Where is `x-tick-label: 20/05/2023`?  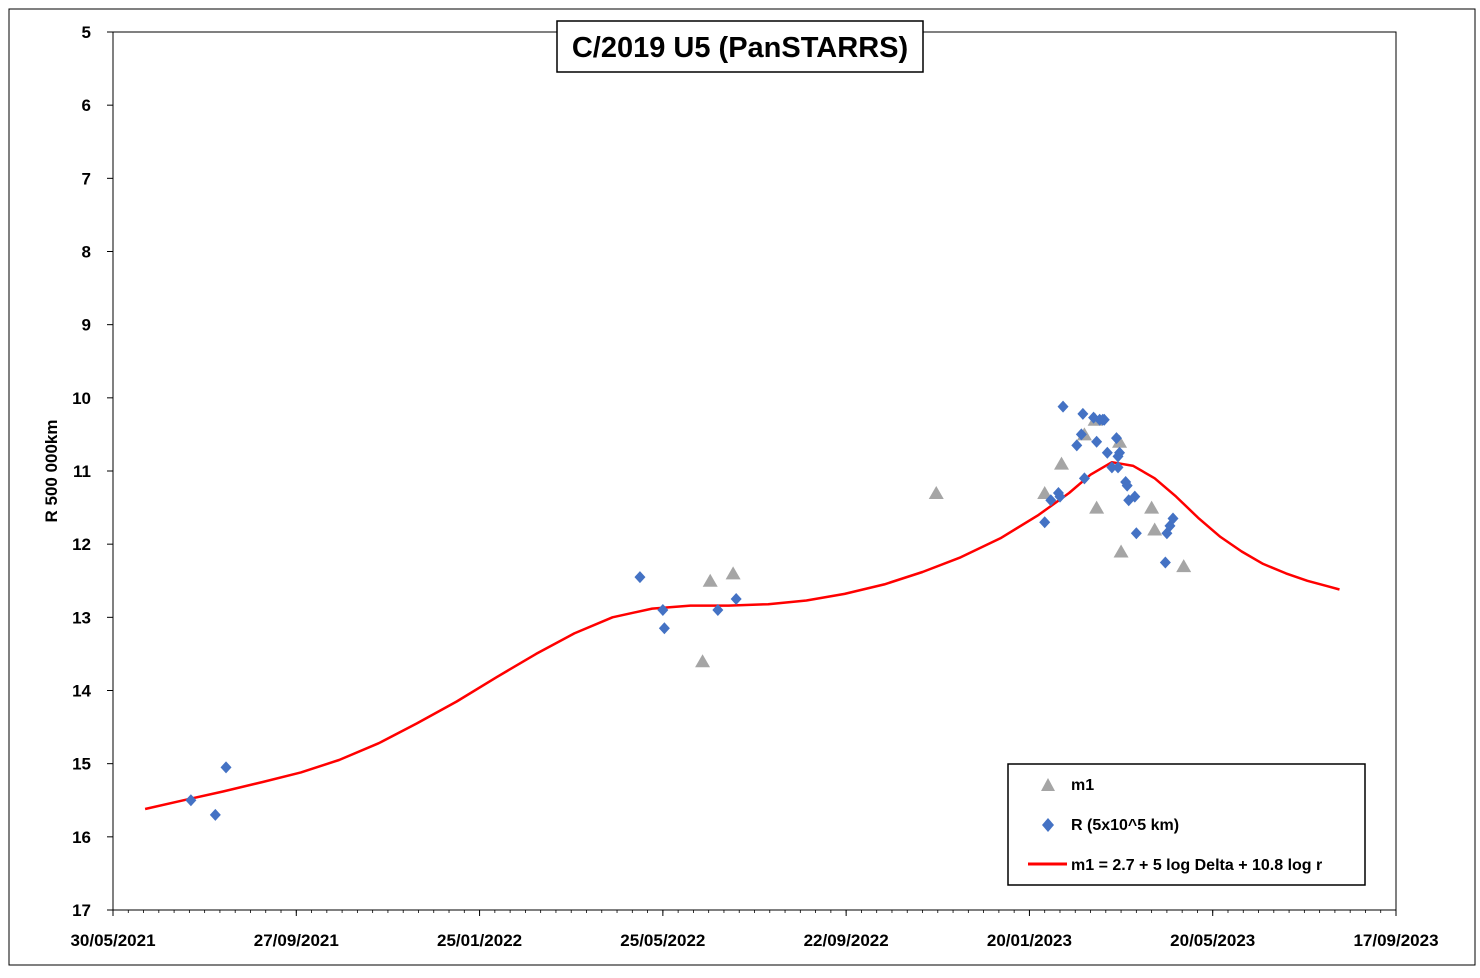 x-tick-label: 20/05/2023 is located at coordinates (1212, 940).